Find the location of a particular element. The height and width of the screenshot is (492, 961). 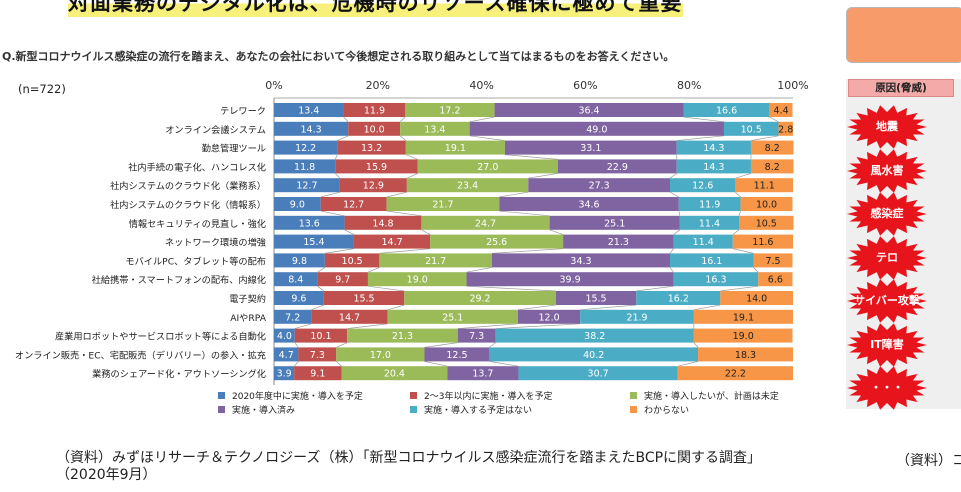

legend-item: わからない is located at coordinates (659, 409).